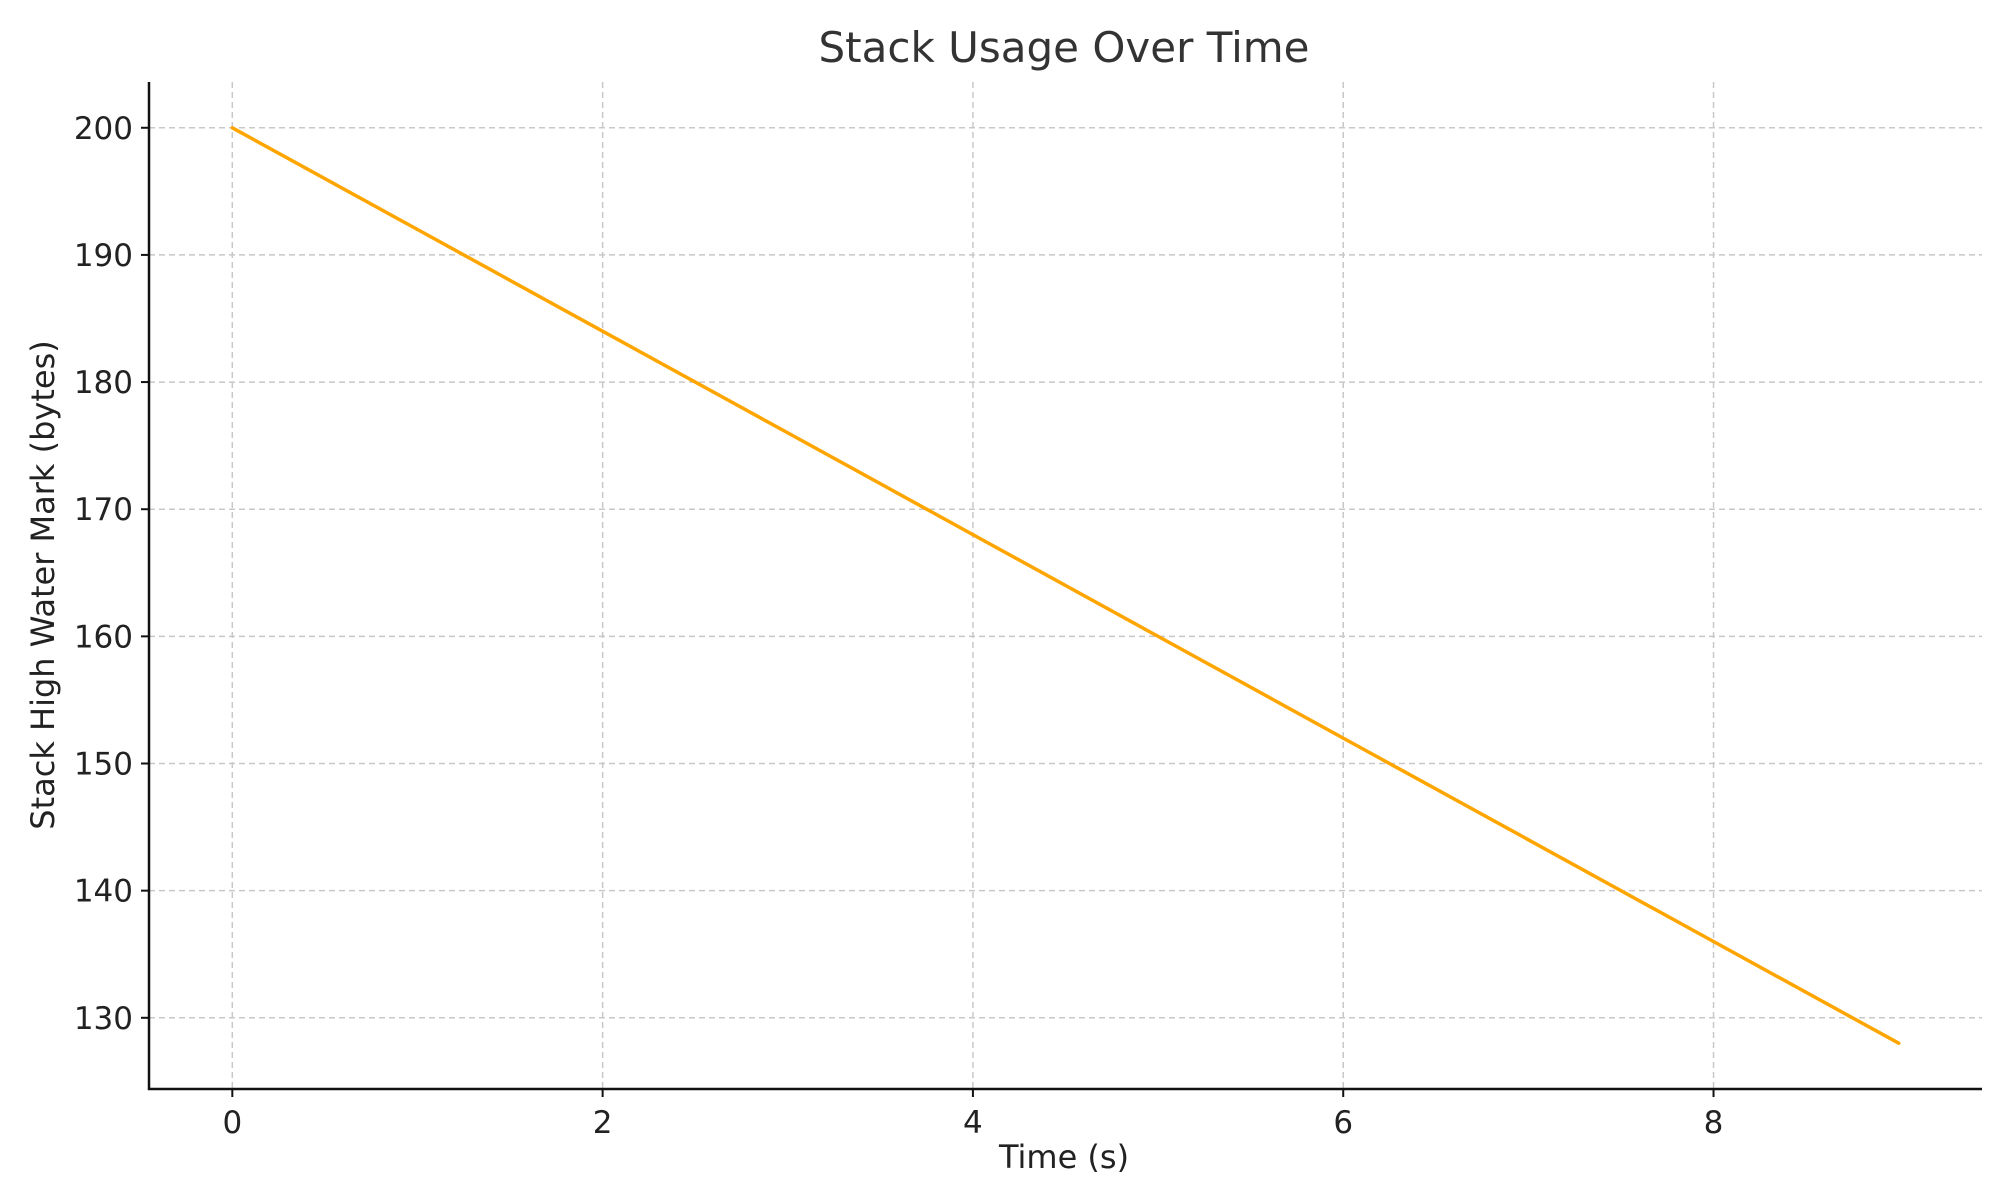  What do you see at coordinates (1063, 1157) in the screenshot?
I see `x-axis-label: Time (s)` at bounding box center [1063, 1157].